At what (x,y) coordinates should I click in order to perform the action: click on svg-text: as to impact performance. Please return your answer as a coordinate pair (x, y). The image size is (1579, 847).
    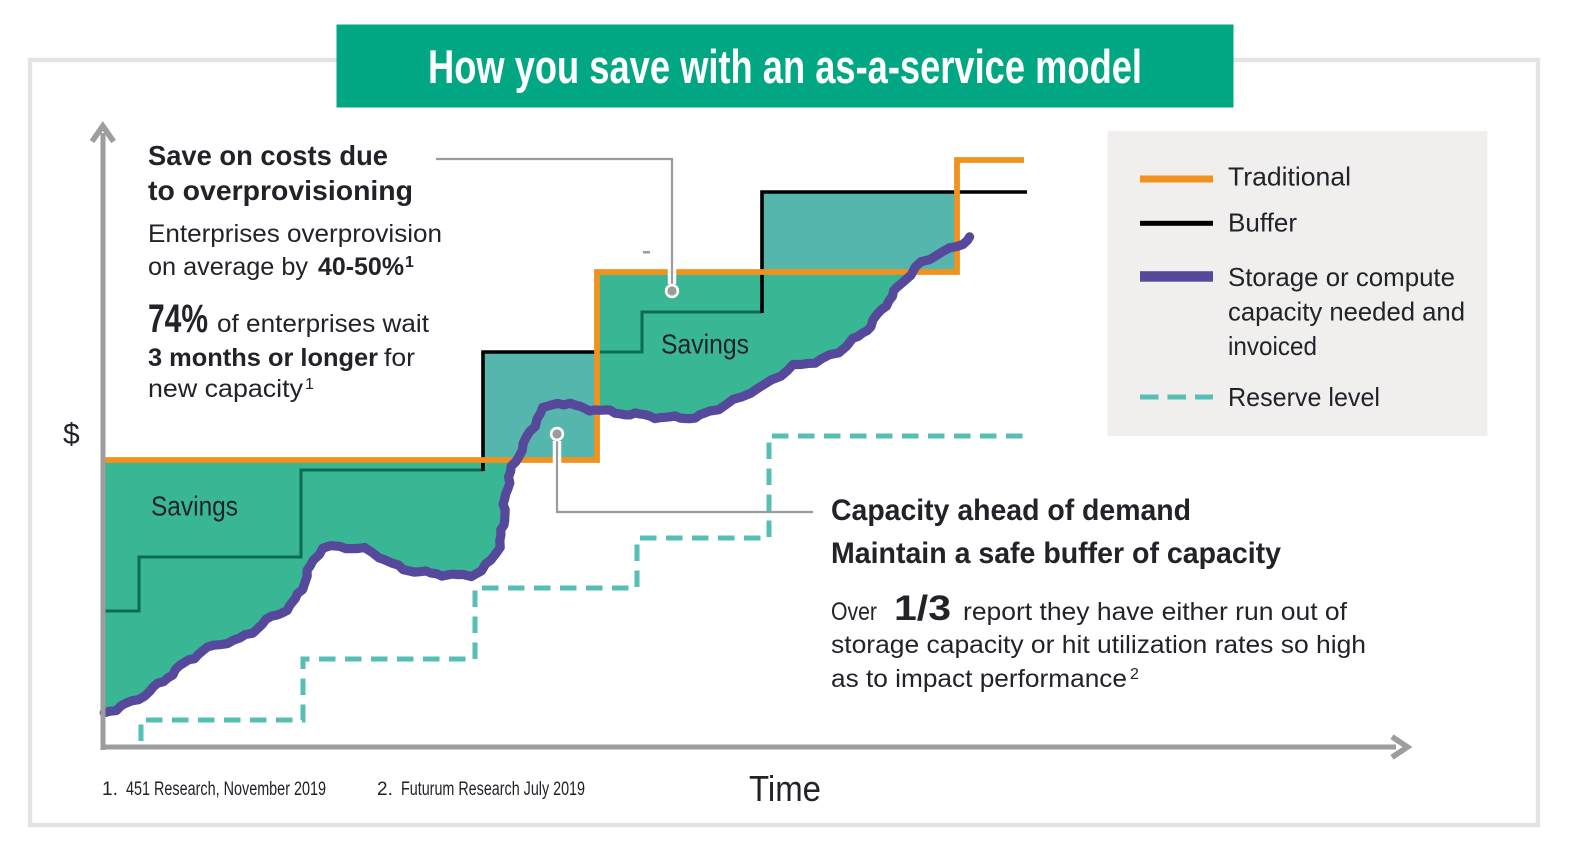
    Looking at the image, I should click on (979, 679).